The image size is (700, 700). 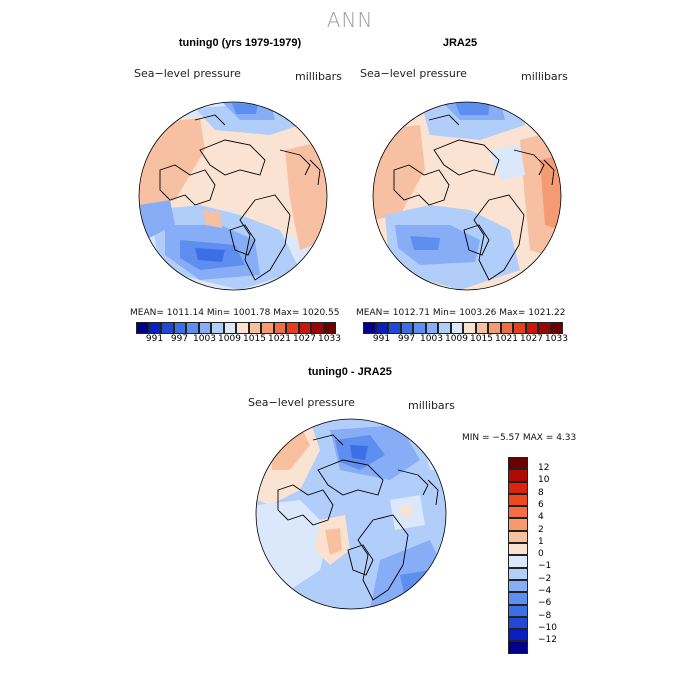 I want to click on panel-1-colorbar-swatches, so click(x=239, y=328).